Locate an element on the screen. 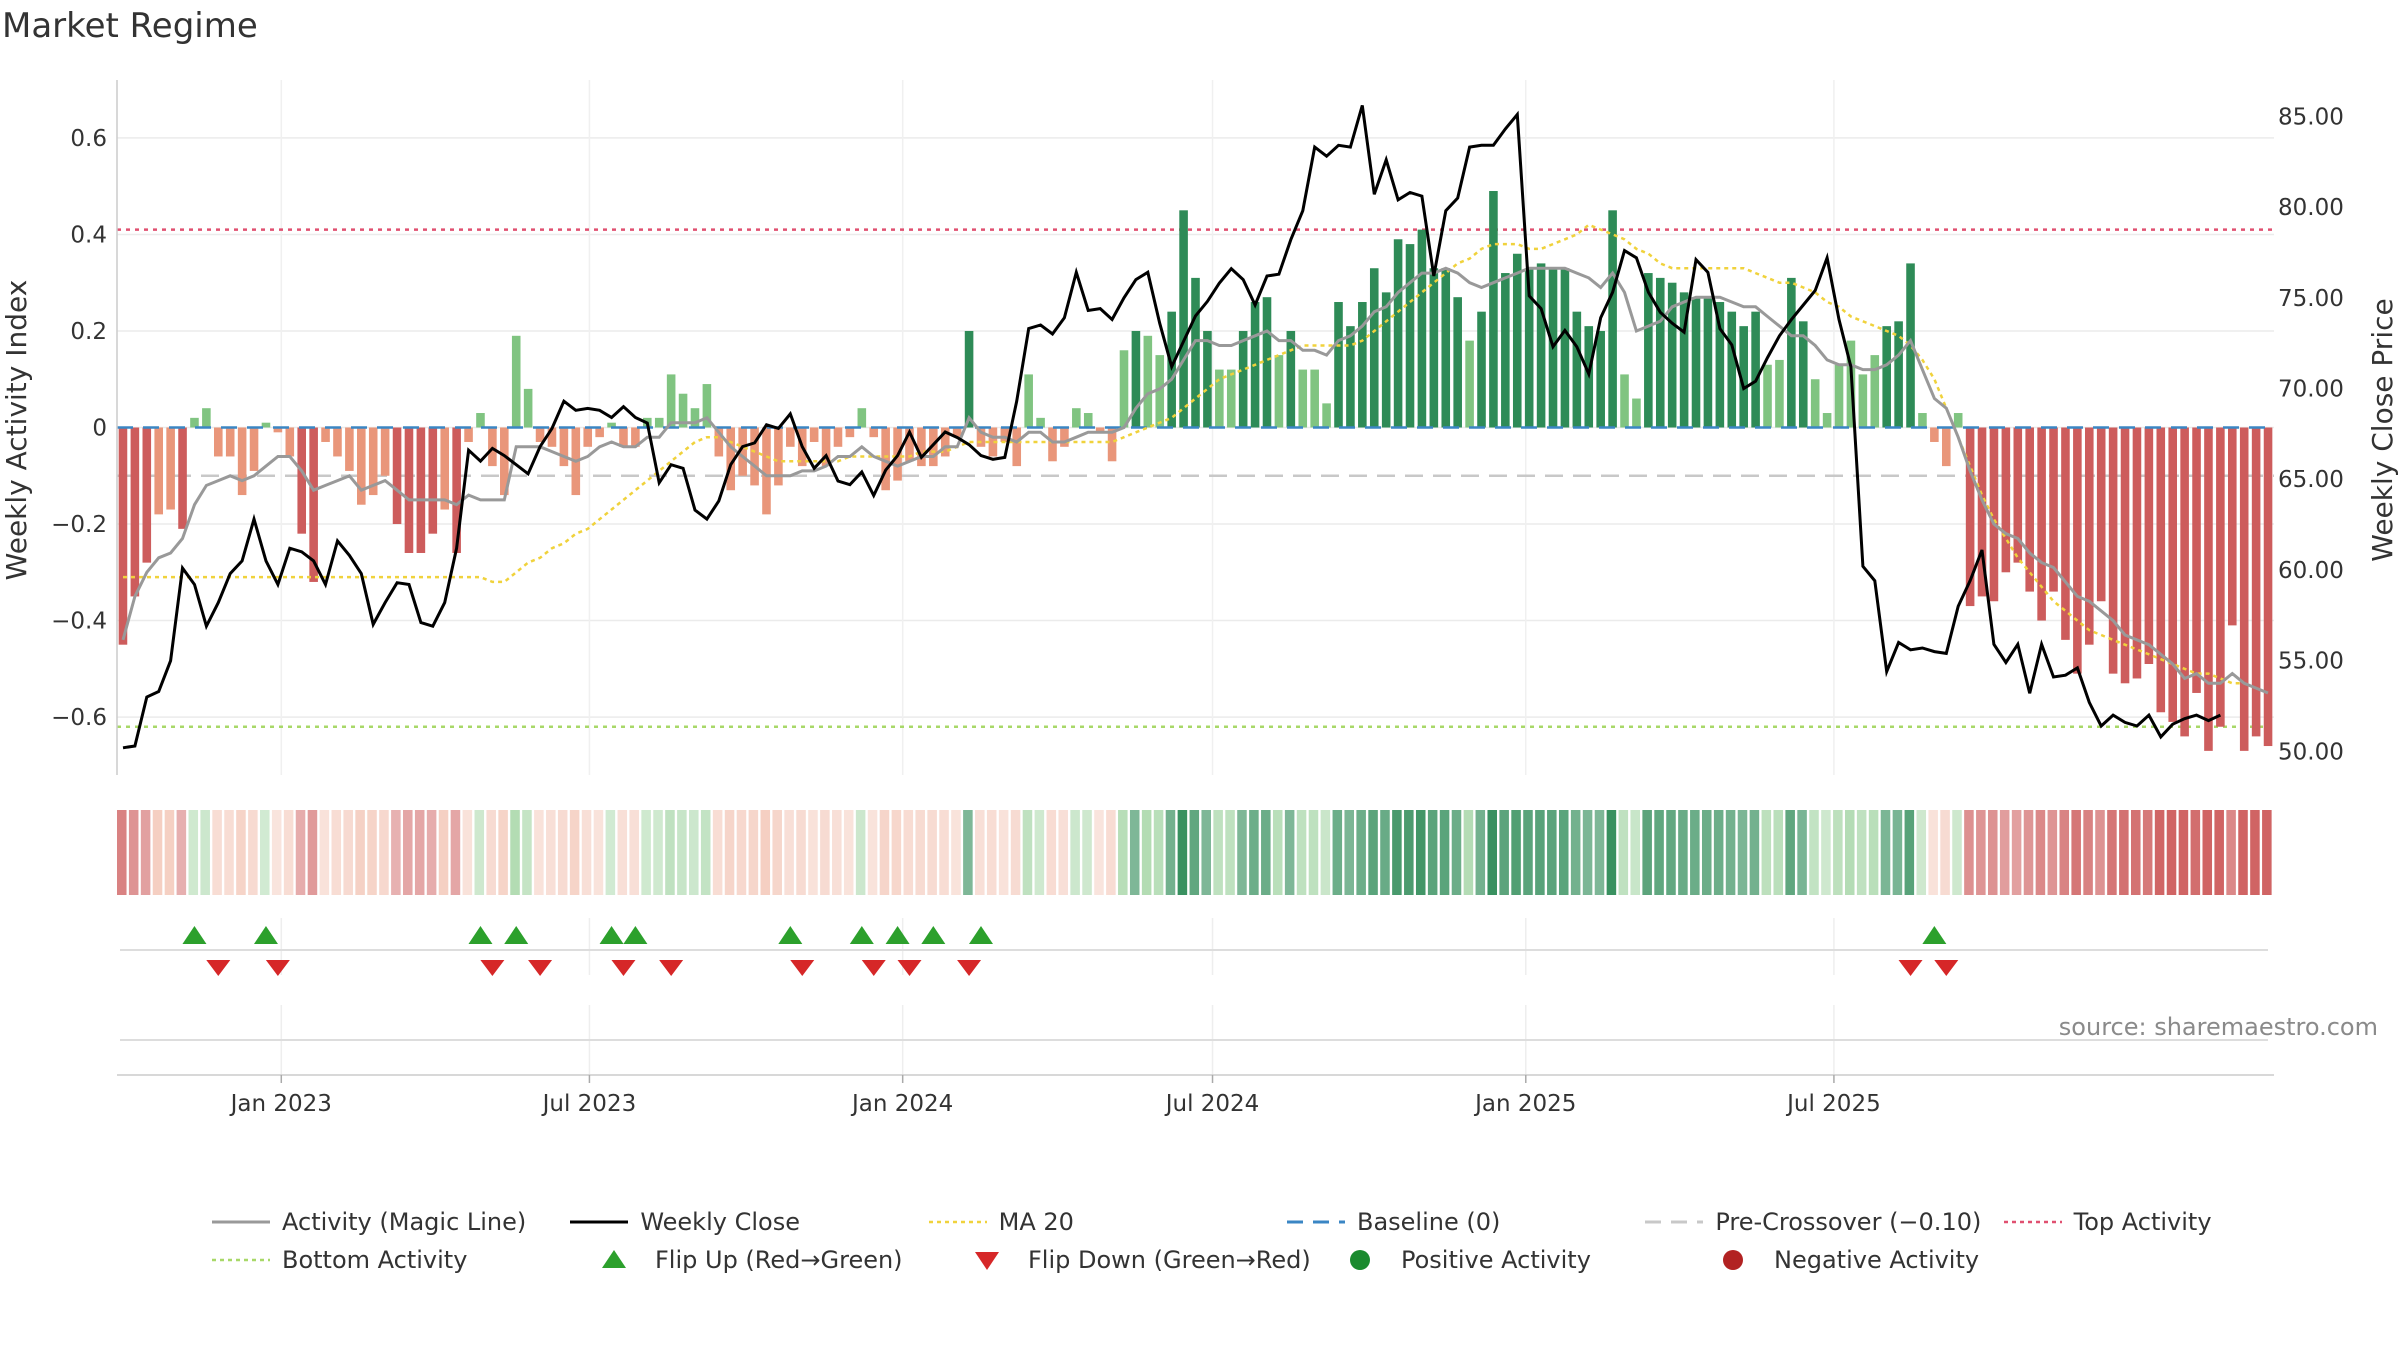 The image size is (2400, 1350). legend-item: Positive Activity is located at coordinates (1515, 1260).